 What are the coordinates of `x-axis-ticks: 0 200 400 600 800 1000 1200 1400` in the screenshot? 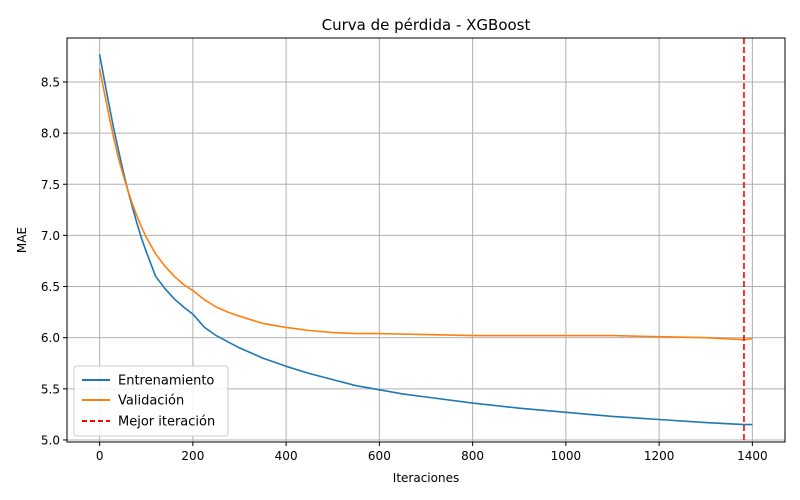 It's located at (432, 452).